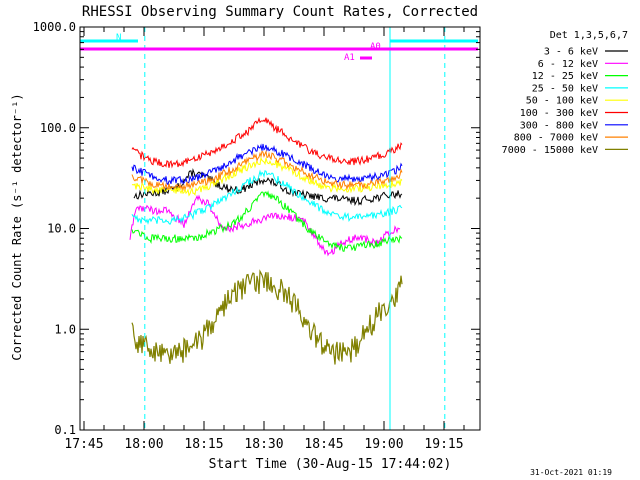 This screenshot has height=480, width=640. Describe the element at coordinates (559, 125) in the screenshot. I see `legend-label-300-800-kev: 300 - 800 keV` at that location.